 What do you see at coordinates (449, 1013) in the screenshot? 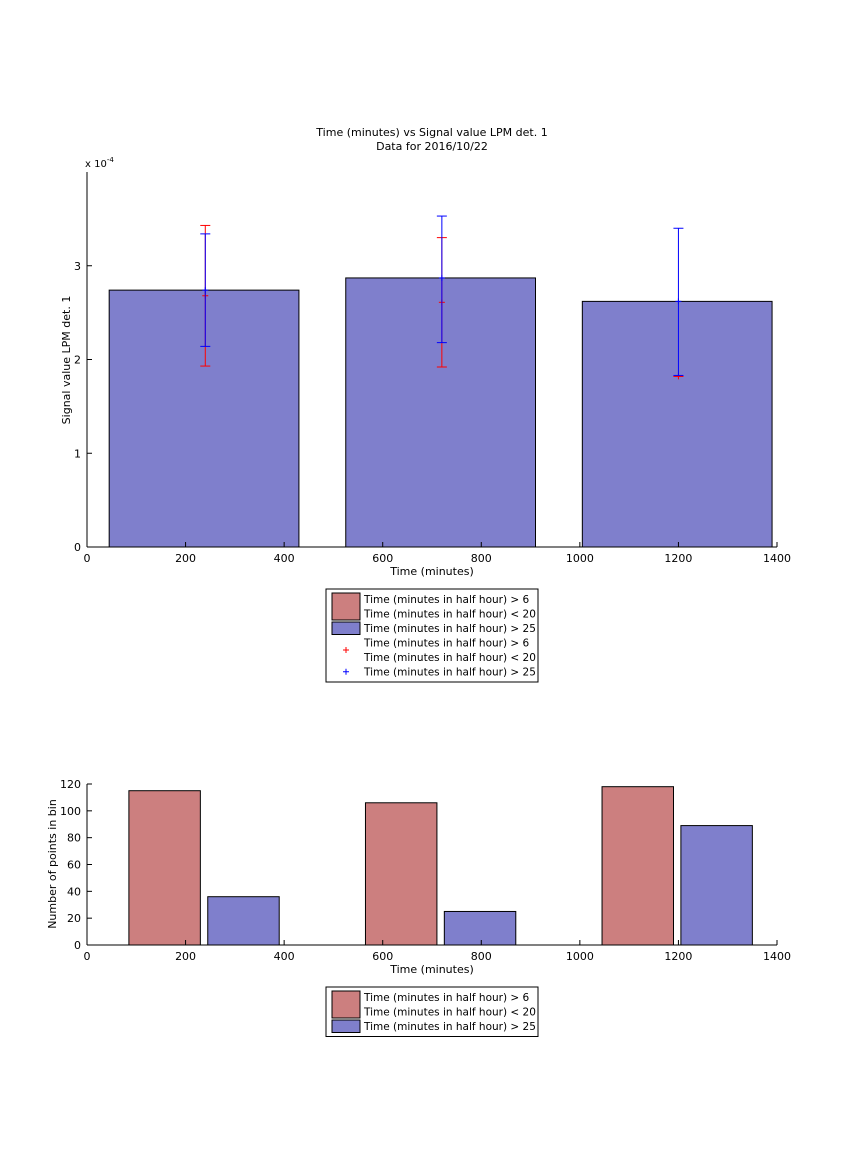
I see `chart2-legend-label: Time (minutes in half hour) < 20` at bounding box center [449, 1013].